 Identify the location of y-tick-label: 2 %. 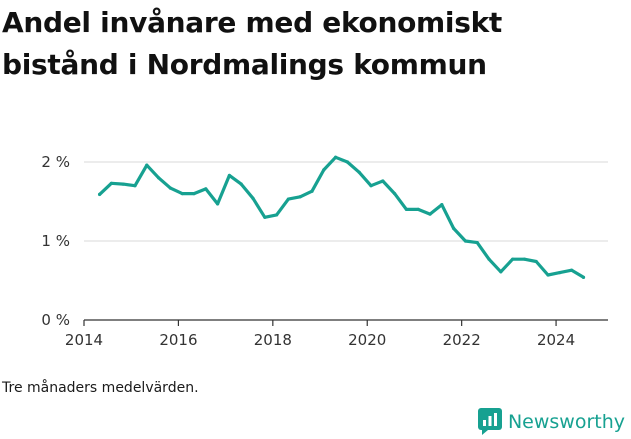
(55, 162).